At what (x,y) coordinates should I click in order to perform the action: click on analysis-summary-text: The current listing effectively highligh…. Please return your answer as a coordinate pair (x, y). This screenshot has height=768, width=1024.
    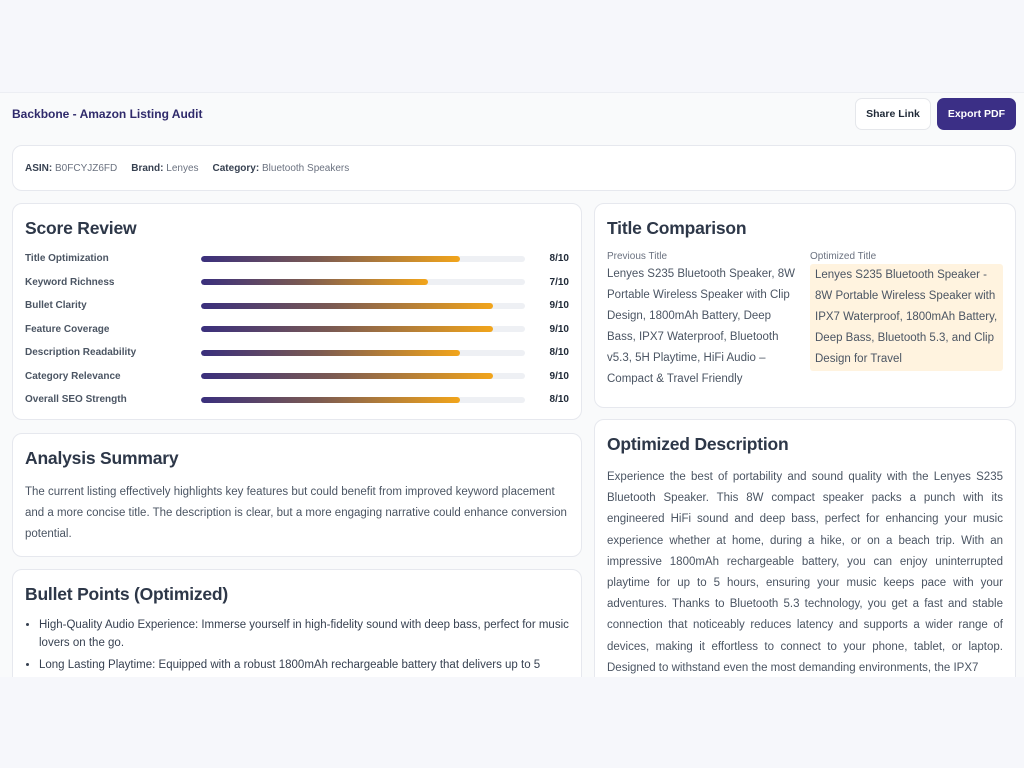
    Looking at the image, I should click on (296, 513).